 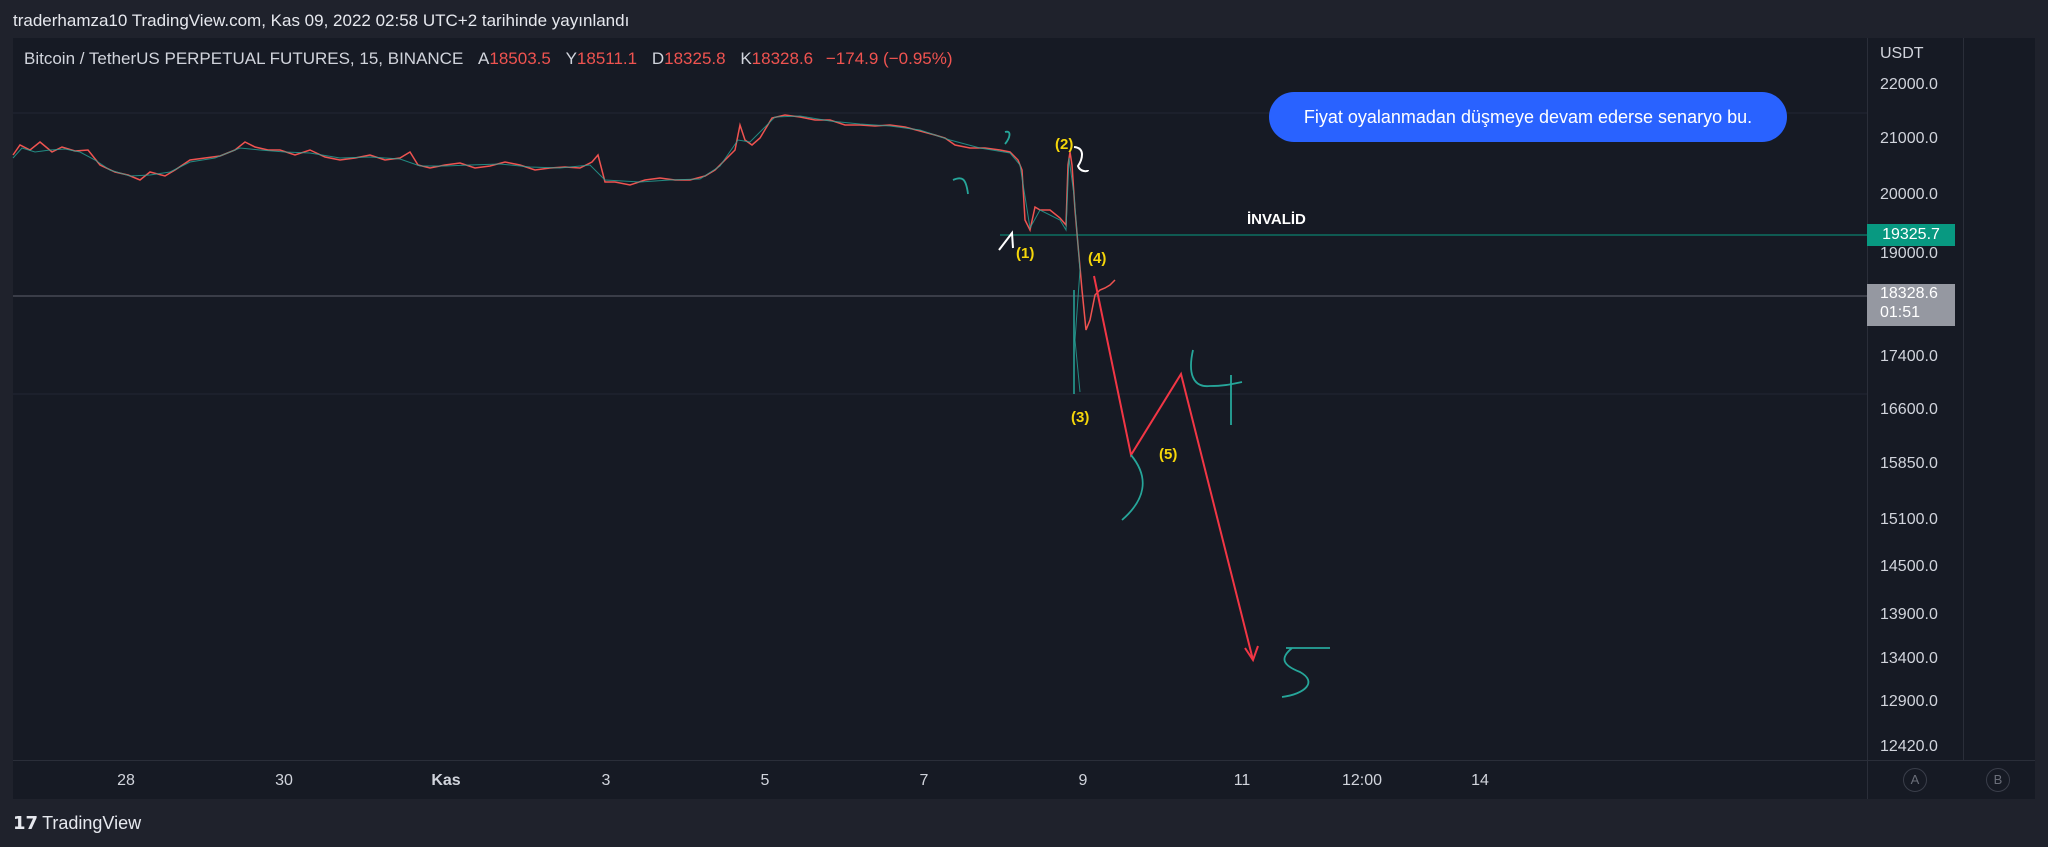 What do you see at coordinates (571, 58) in the screenshot?
I see `high-label: Y` at bounding box center [571, 58].